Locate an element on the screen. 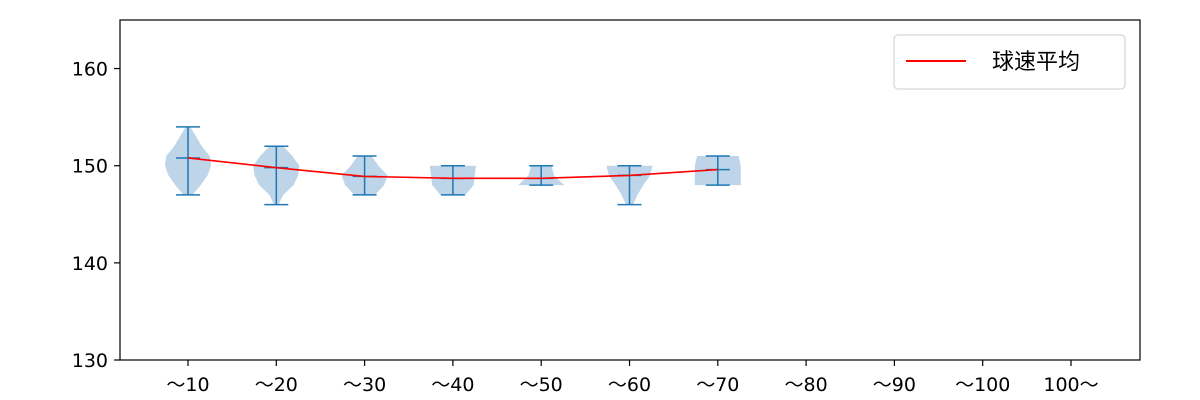 The image size is (1200, 400). legend-label-mean: 球速平均 is located at coordinates (1036, 62).